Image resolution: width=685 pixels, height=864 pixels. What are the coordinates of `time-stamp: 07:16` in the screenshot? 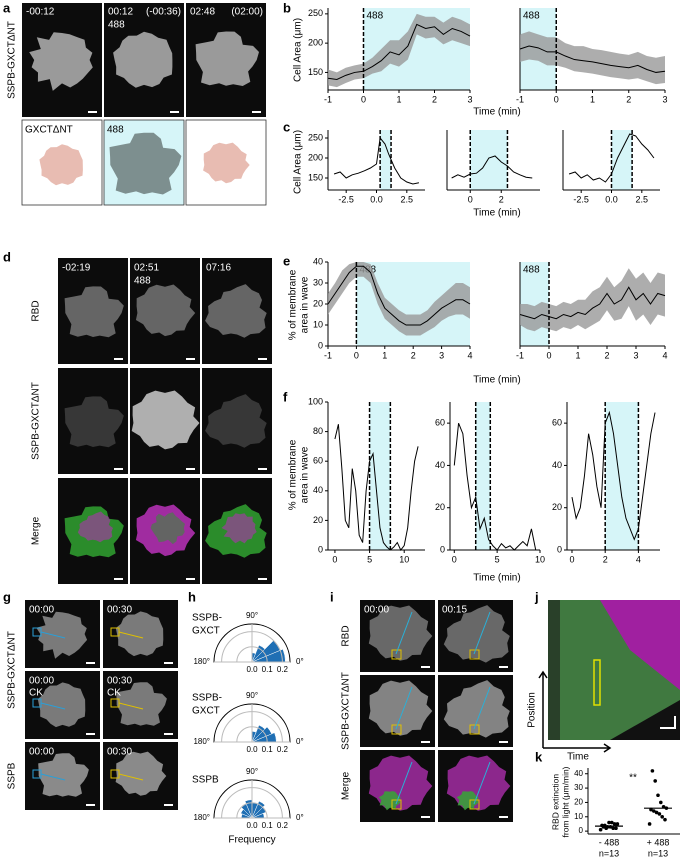 It's located at (218, 268).